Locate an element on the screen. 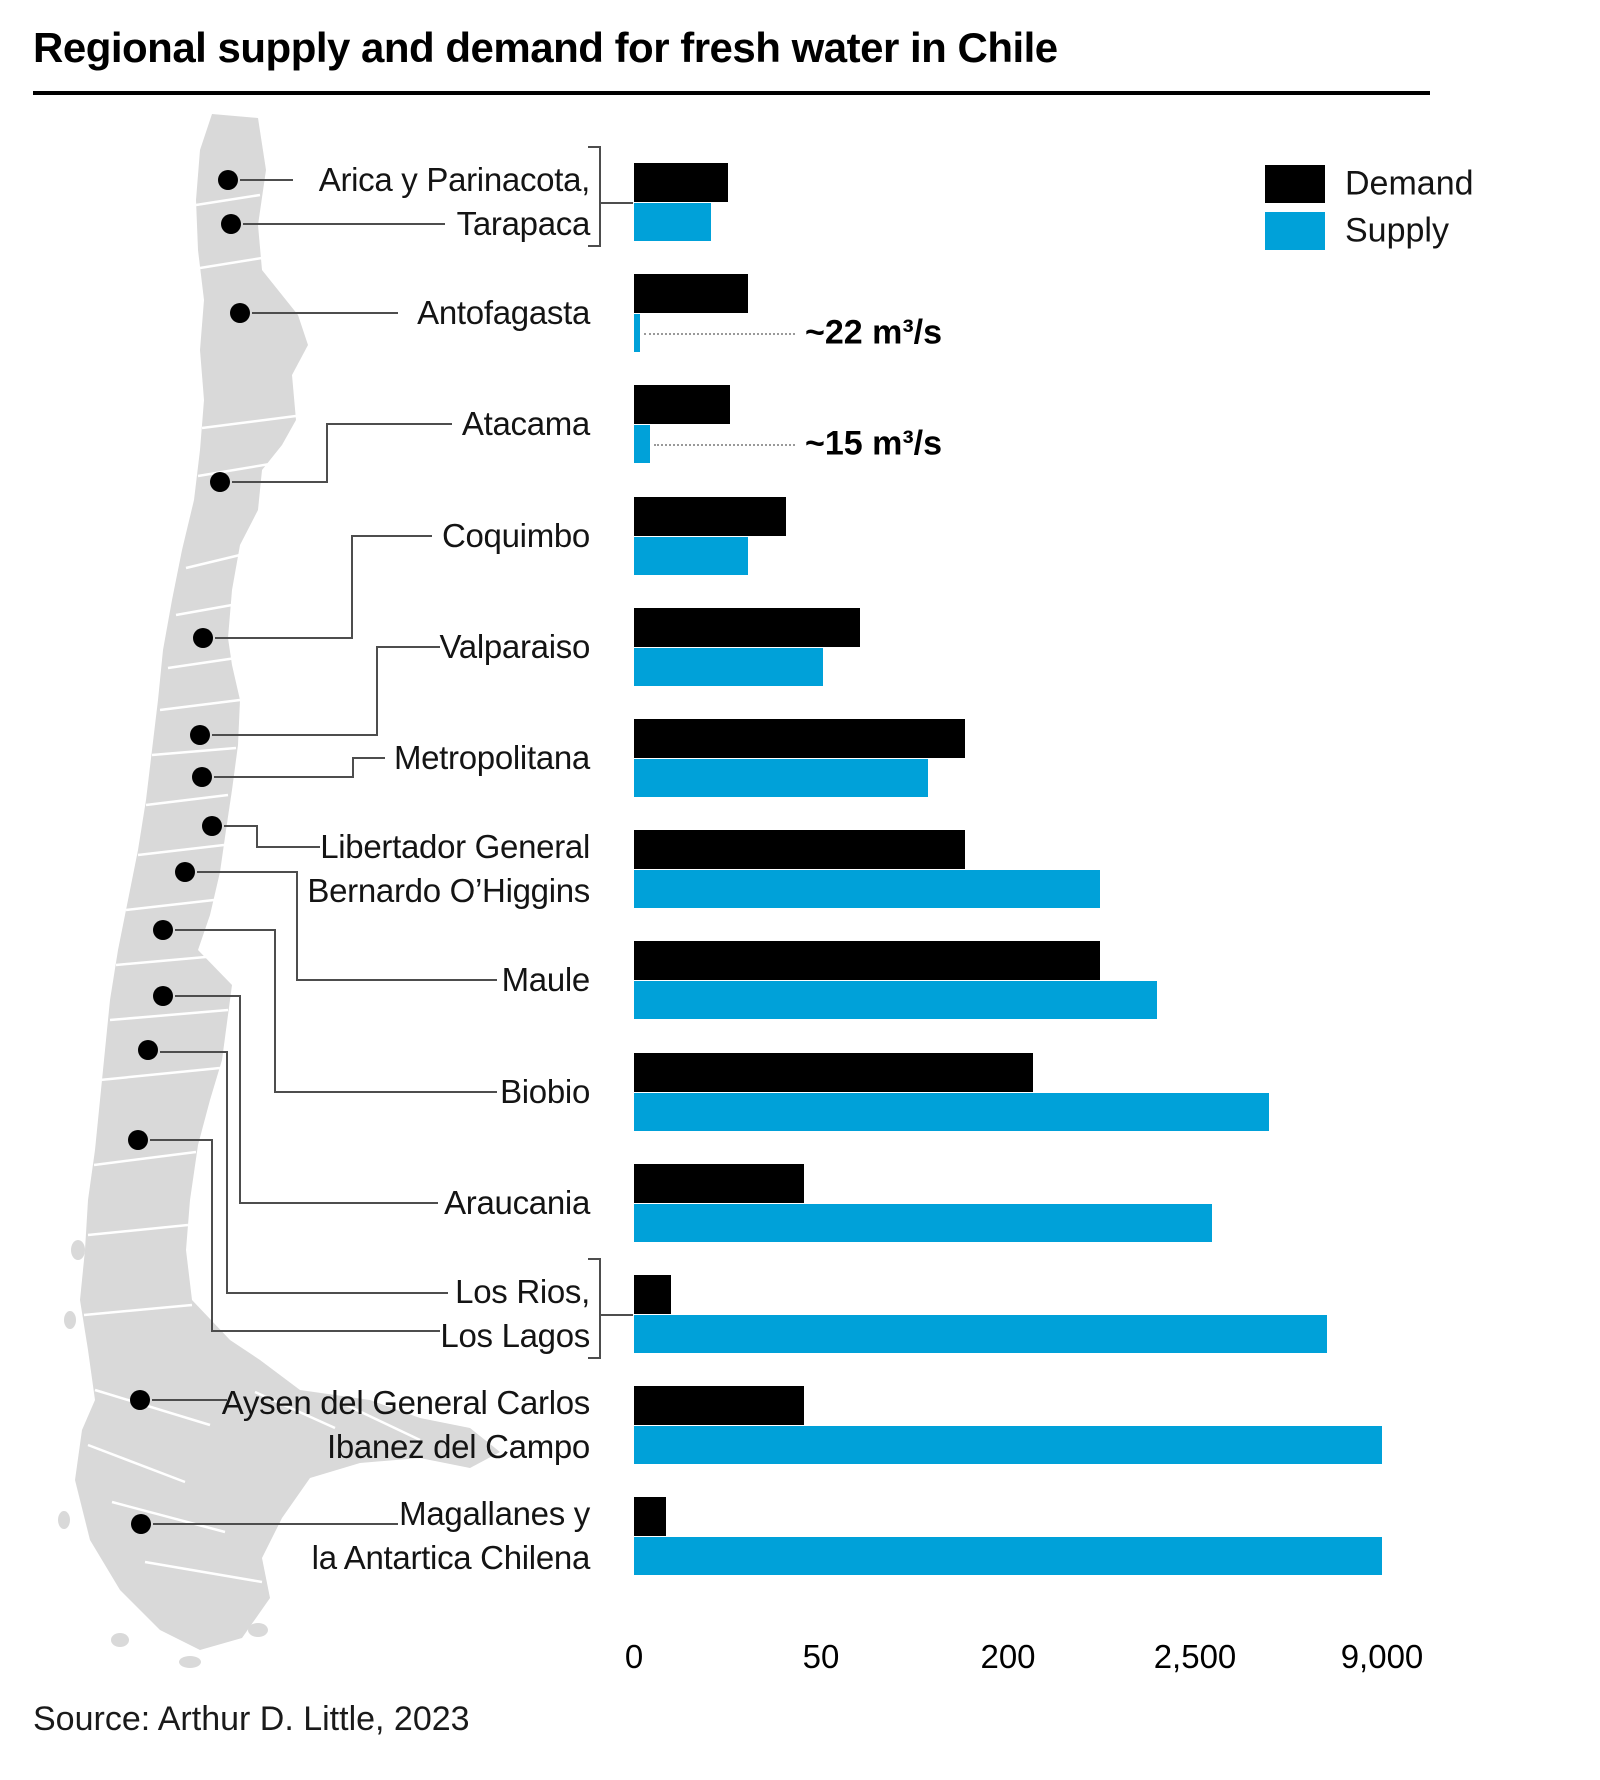 The height and width of the screenshot is (1780, 1600). x-axis-tick-label: 9,000 is located at coordinates (1382, 1656).